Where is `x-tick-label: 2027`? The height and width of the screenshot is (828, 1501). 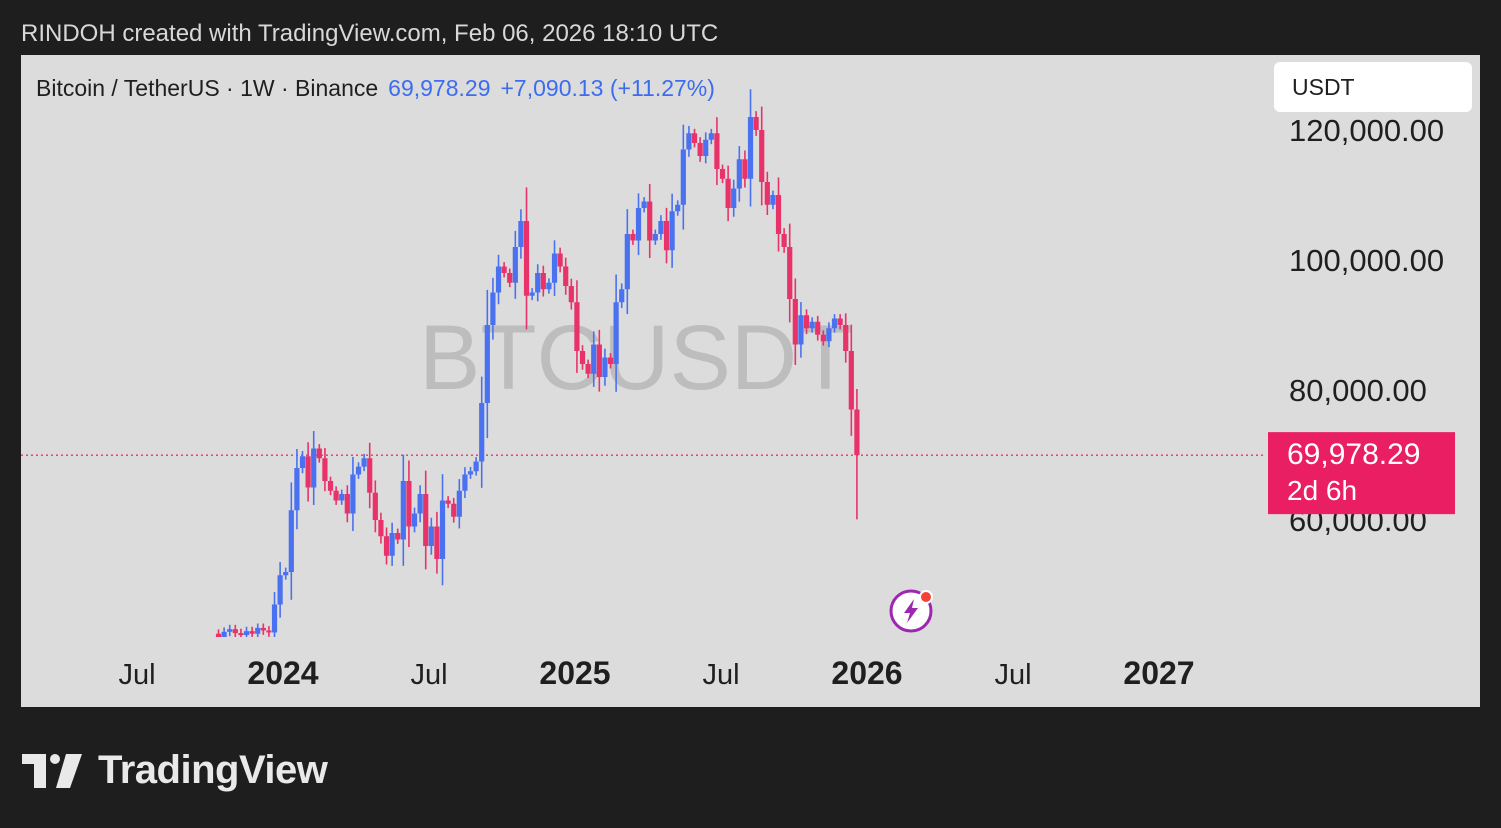 x-tick-label: 2027 is located at coordinates (1158, 673).